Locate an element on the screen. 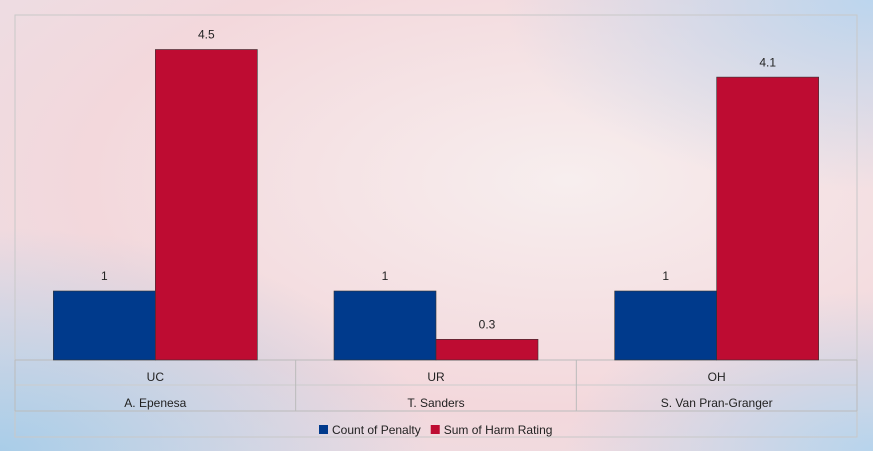 This screenshot has height=451, width=873. x-group-label: A. Epenesa is located at coordinates (155, 403).